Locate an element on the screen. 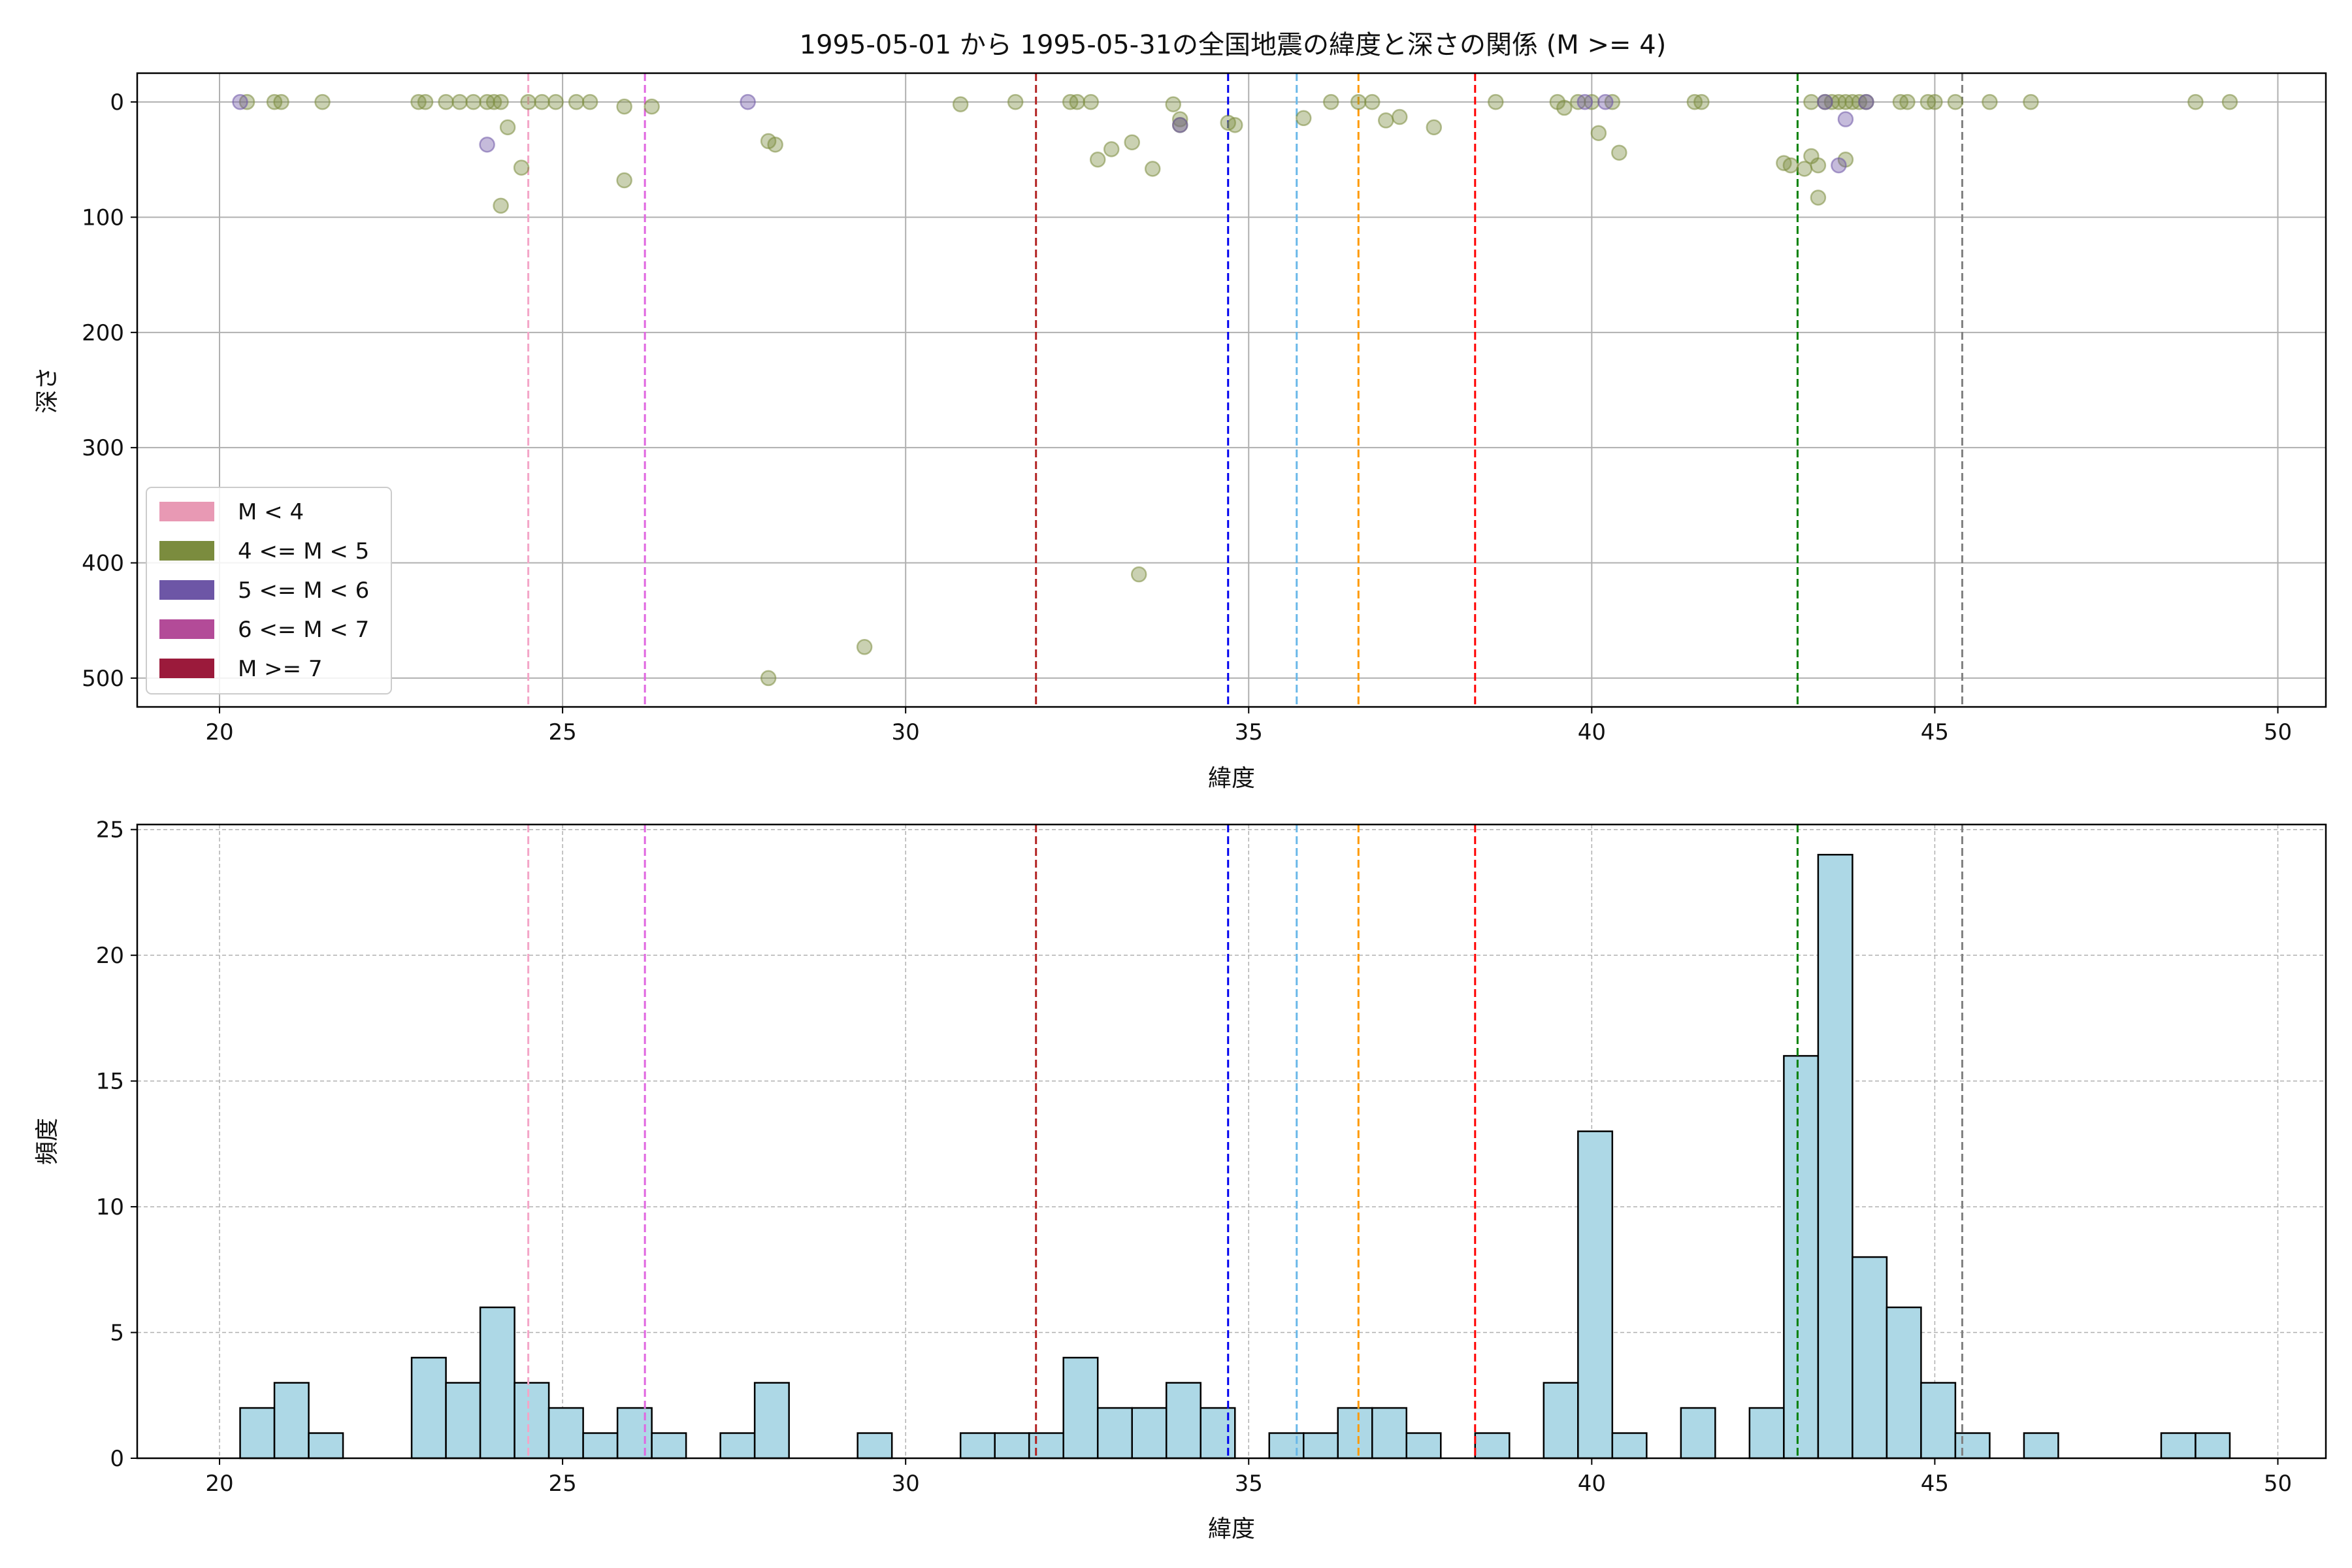  histogram-y-label: 頻度 is located at coordinates (47, 1141).